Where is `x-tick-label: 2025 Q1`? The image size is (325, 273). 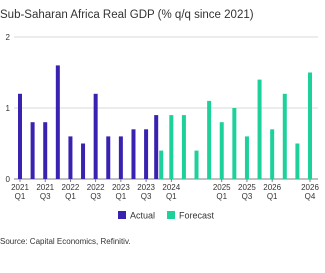 x-tick-label: 2025 Q1 is located at coordinates (222, 192).